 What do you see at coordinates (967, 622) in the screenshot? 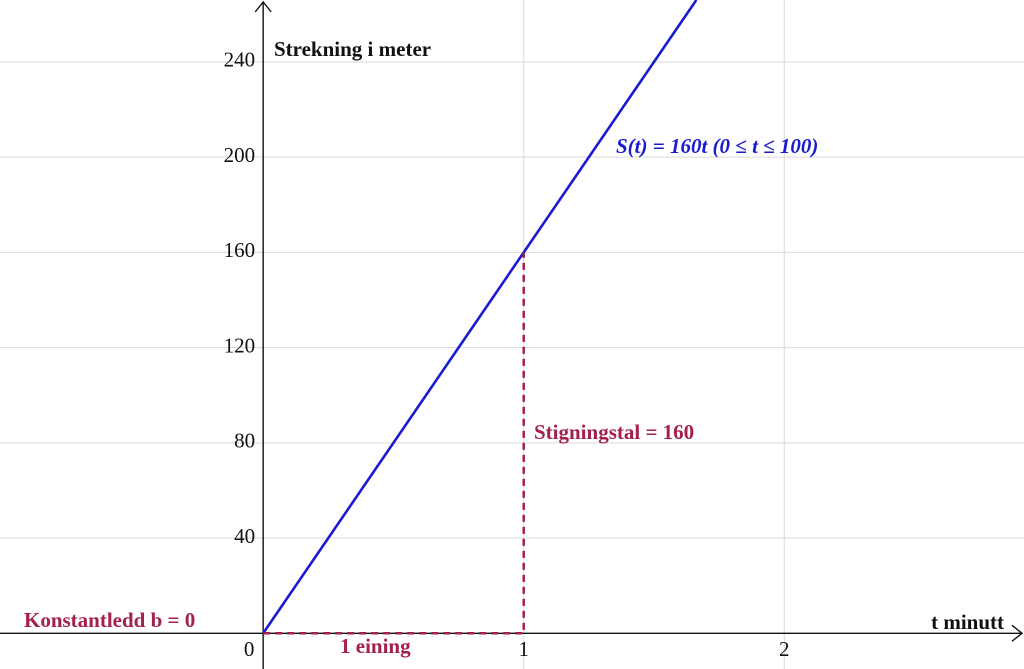
I see `x-axis-label: t minutt` at bounding box center [967, 622].